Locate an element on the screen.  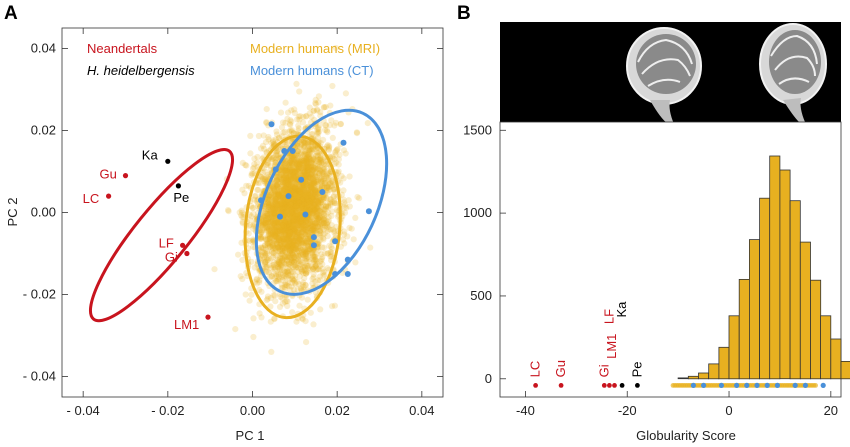
mri-strip-point is located at coordinates (815, 385).